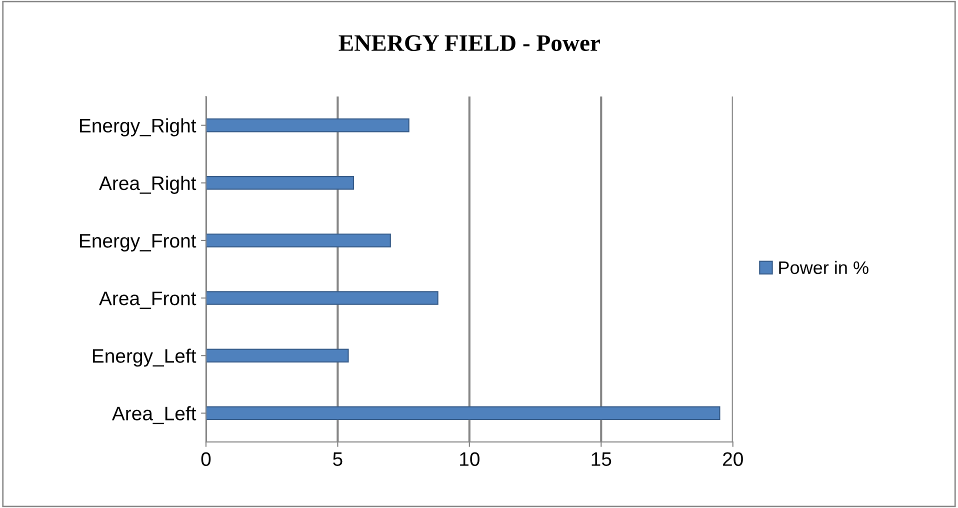 The width and height of the screenshot is (958, 508). What do you see at coordinates (470, 459) in the screenshot?
I see `x-tick-label: 10` at bounding box center [470, 459].